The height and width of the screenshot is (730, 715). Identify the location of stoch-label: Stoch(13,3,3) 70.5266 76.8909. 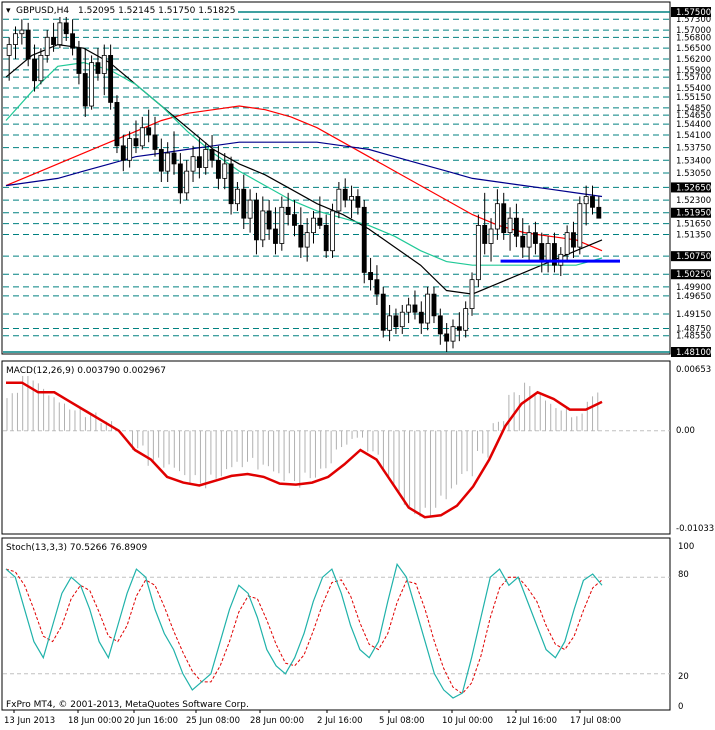
(76, 548).